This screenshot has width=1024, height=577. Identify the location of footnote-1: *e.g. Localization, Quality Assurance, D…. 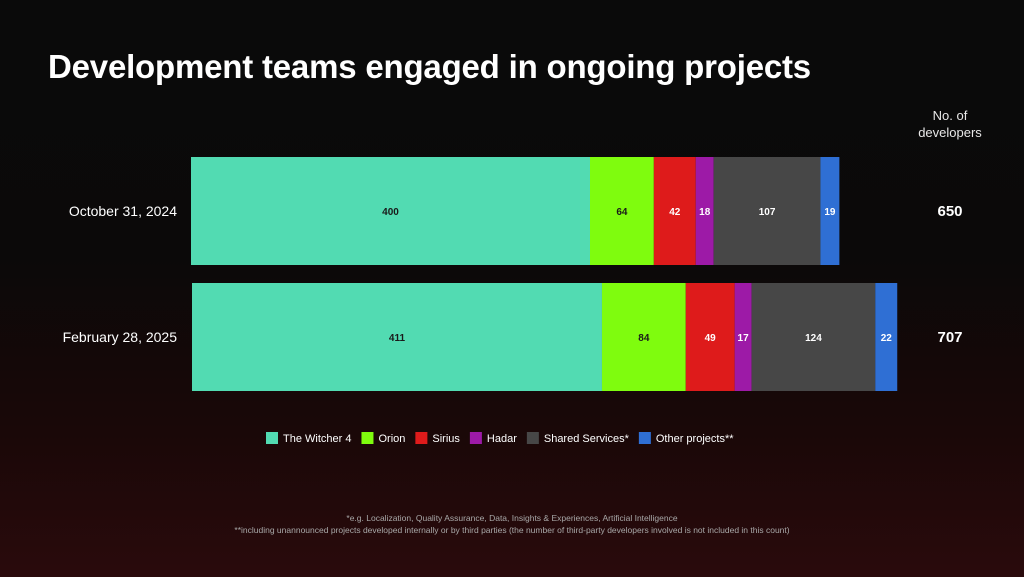
(512, 518).